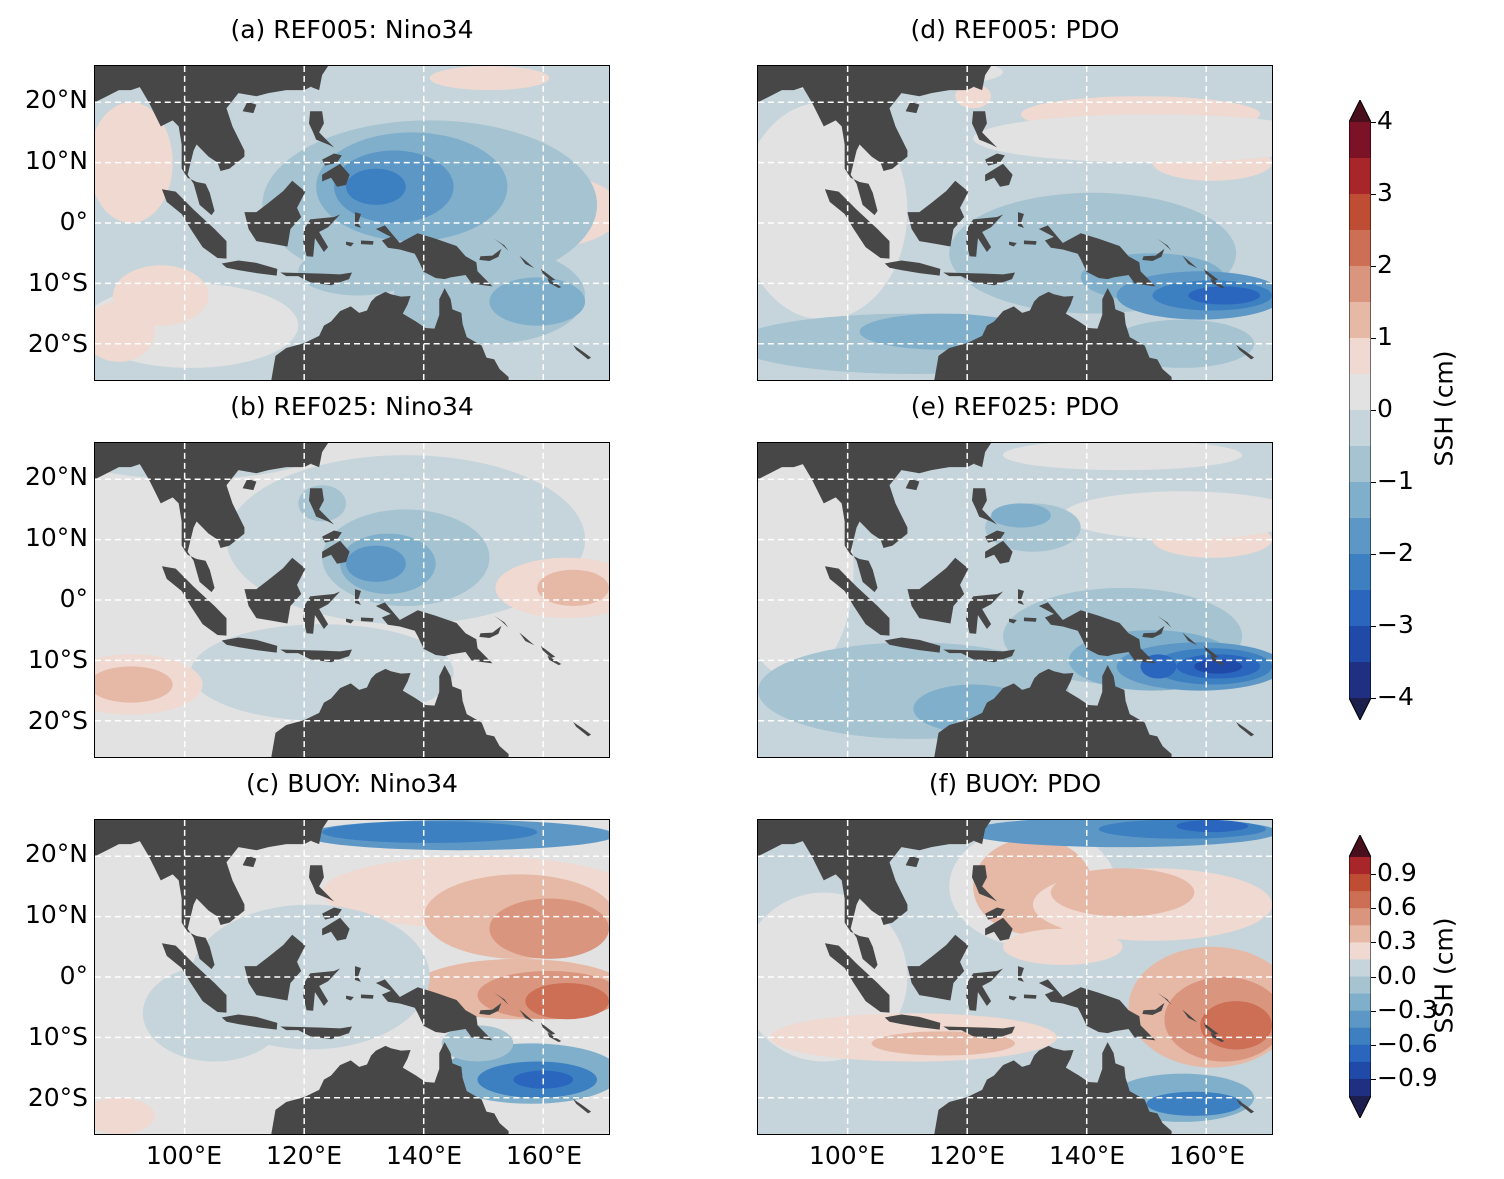 The image size is (1504, 1179). I want to click on colorbar-tick-label: −0.6, so click(1407, 1043).